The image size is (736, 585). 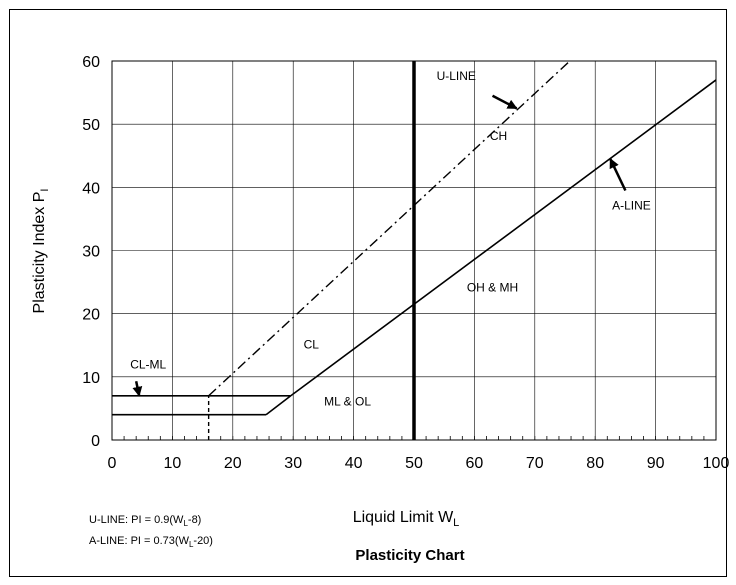 What do you see at coordinates (354, 463) in the screenshot?
I see `x-tick-label: 40` at bounding box center [354, 463].